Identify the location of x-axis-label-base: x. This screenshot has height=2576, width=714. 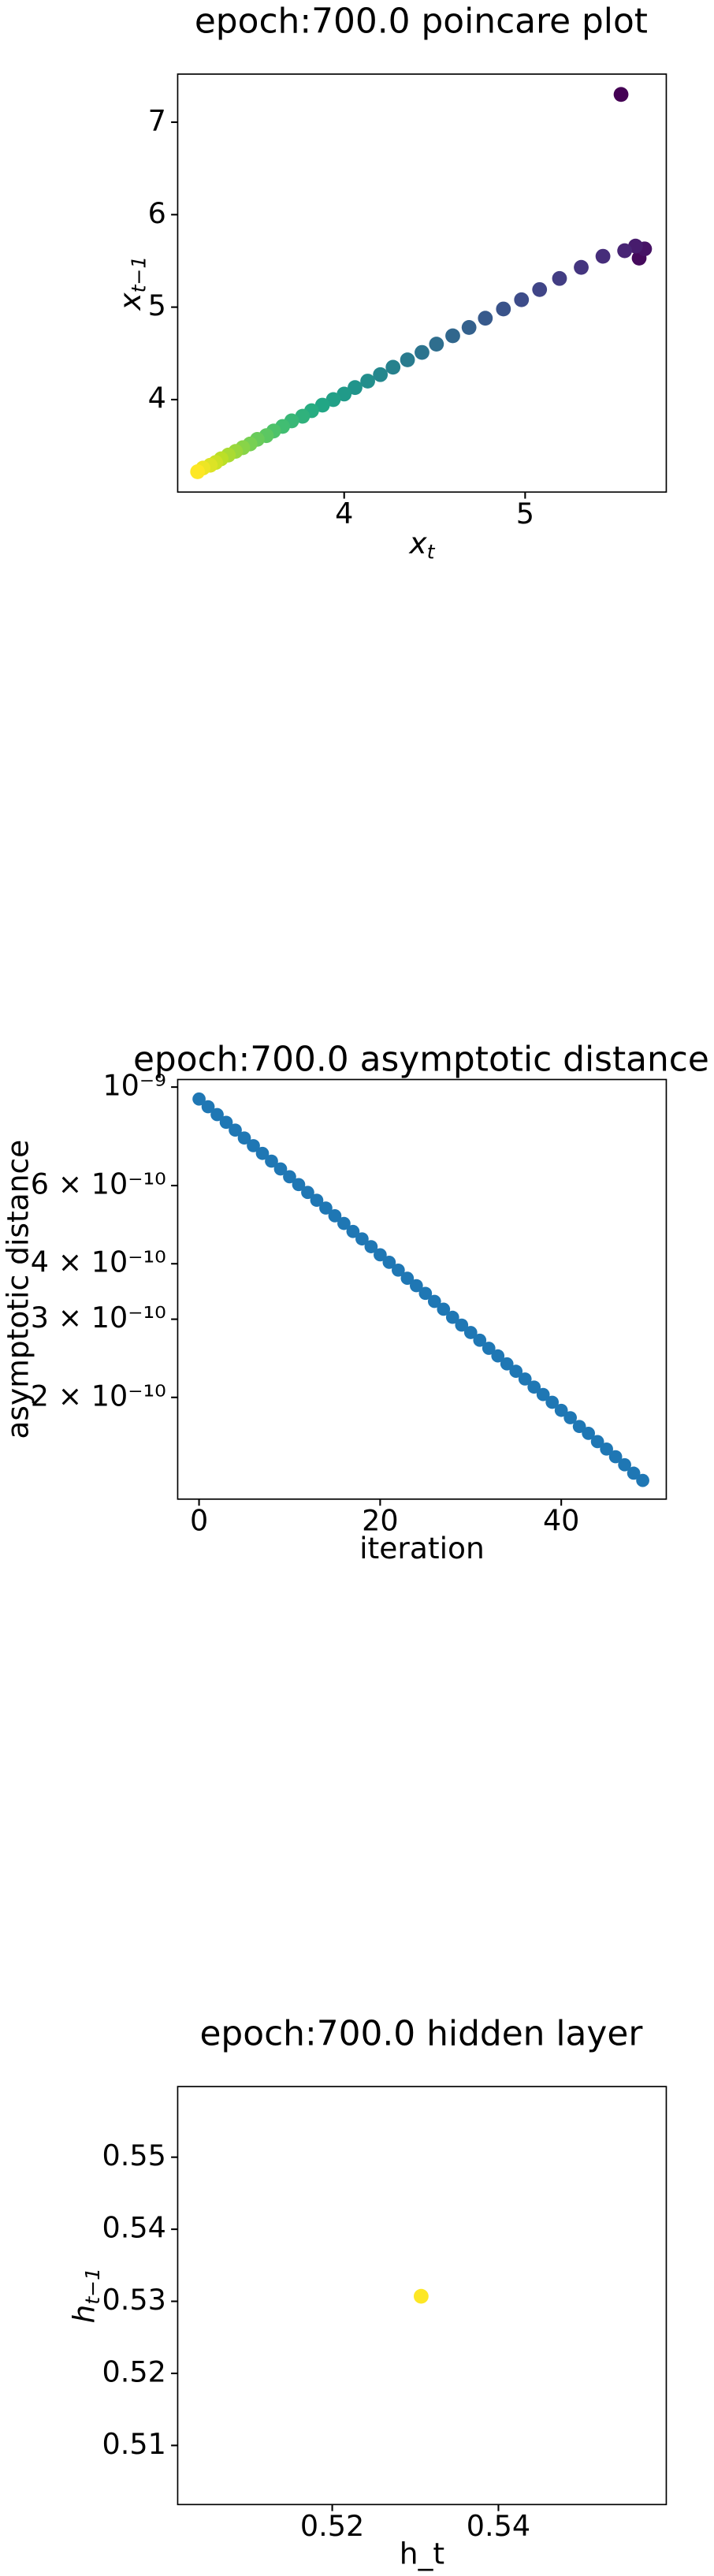
(417, 543).